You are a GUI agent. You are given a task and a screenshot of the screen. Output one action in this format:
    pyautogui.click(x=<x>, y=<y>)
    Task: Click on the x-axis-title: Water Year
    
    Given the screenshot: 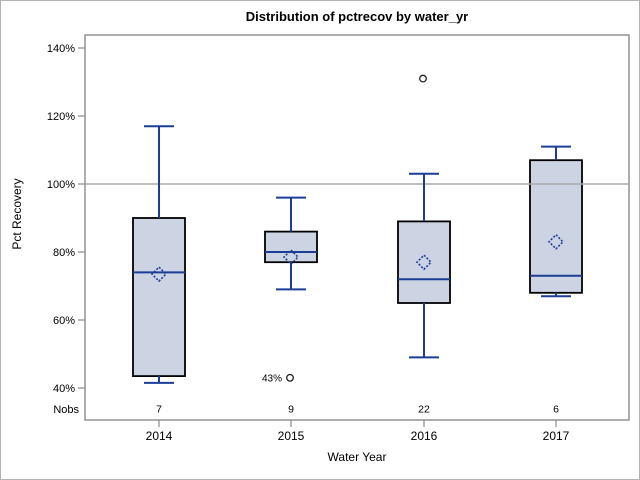 What is the action you would take?
    pyautogui.click(x=357, y=457)
    